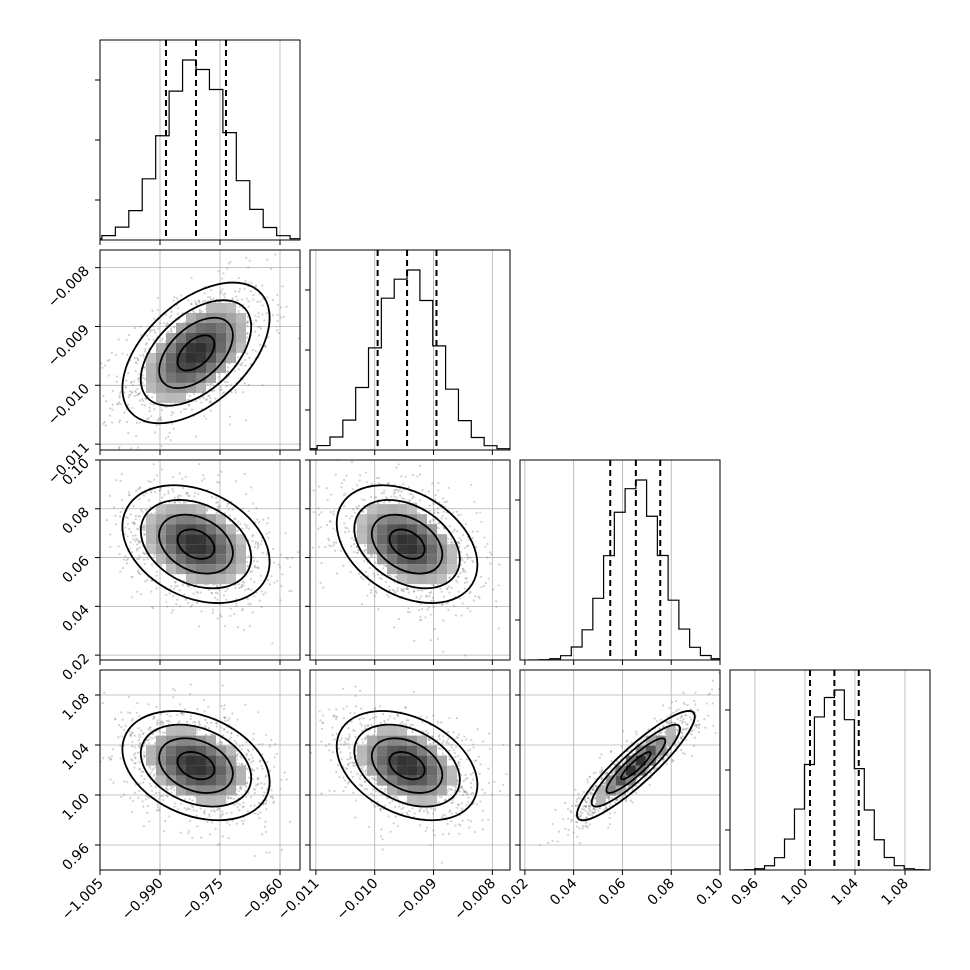 This screenshot has height=970, width=970. I want to click on y-tick-label-3-2: 1.04, so click(75, 756).